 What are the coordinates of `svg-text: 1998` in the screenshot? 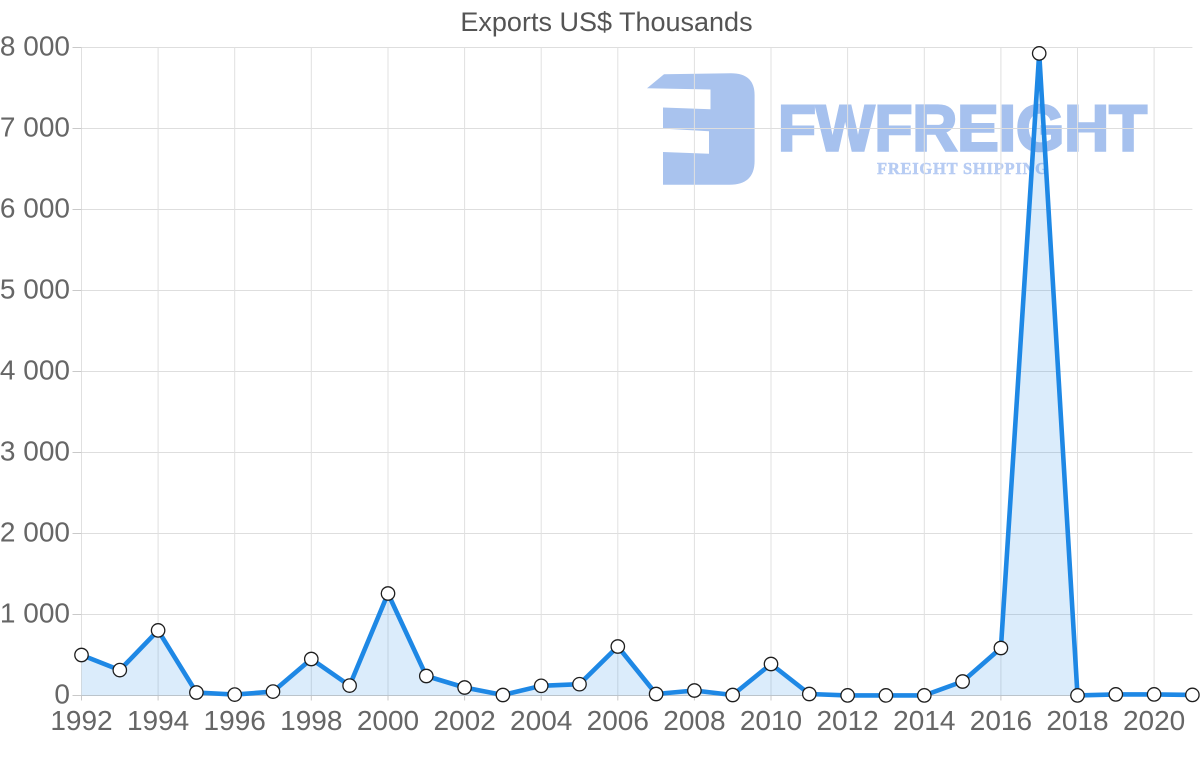 It's located at (311, 720).